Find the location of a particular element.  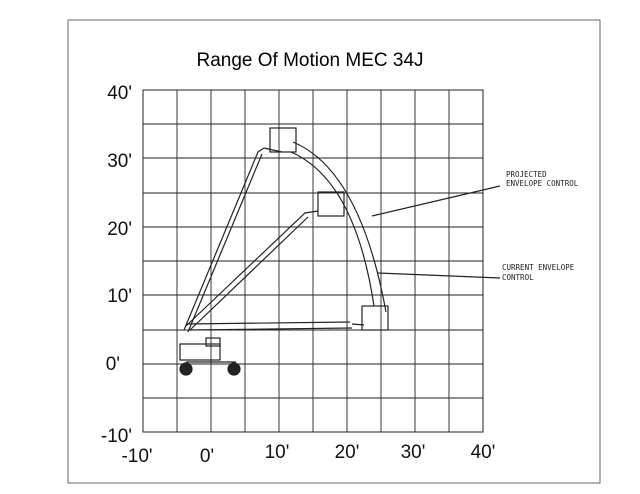

x-label: -10' is located at coordinates (136, 456).